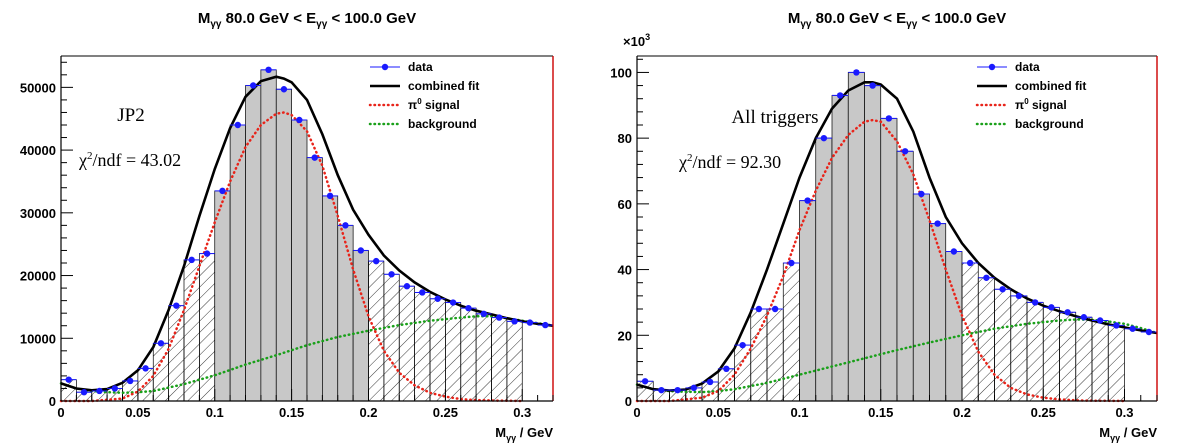 The width and height of the screenshot is (1186, 446). What do you see at coordinates (880, 412) in the screenshot?
I see `x-tick-label: 0.15` at bounding box center [880, 412].